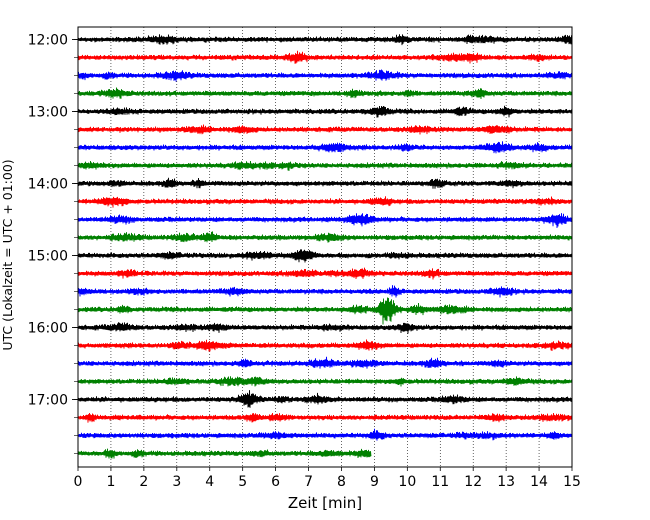  What do you see at coordinates (325, 399) in the screenshot?
I see `trace-17:00` at bounding box center [325, 399].